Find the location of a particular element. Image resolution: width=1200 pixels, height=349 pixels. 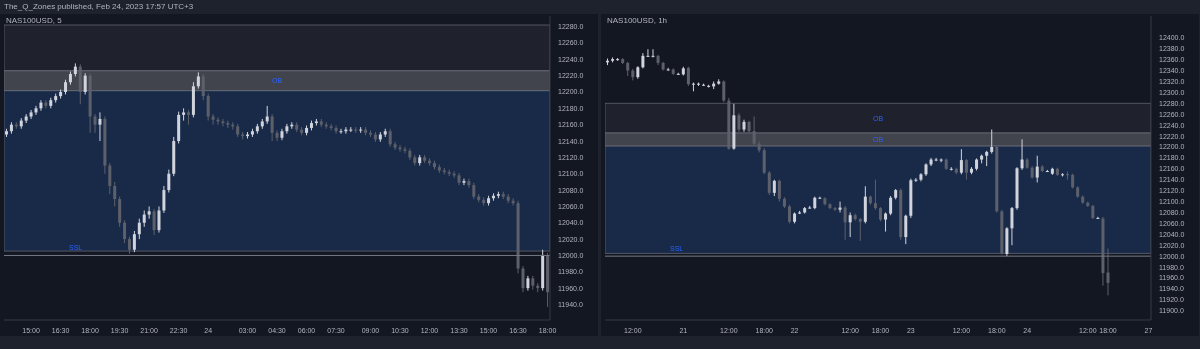

text: The_Q_Zones published, Feb 24, 2023 17:57 UTC+3 is located at coordinates (99, 6).